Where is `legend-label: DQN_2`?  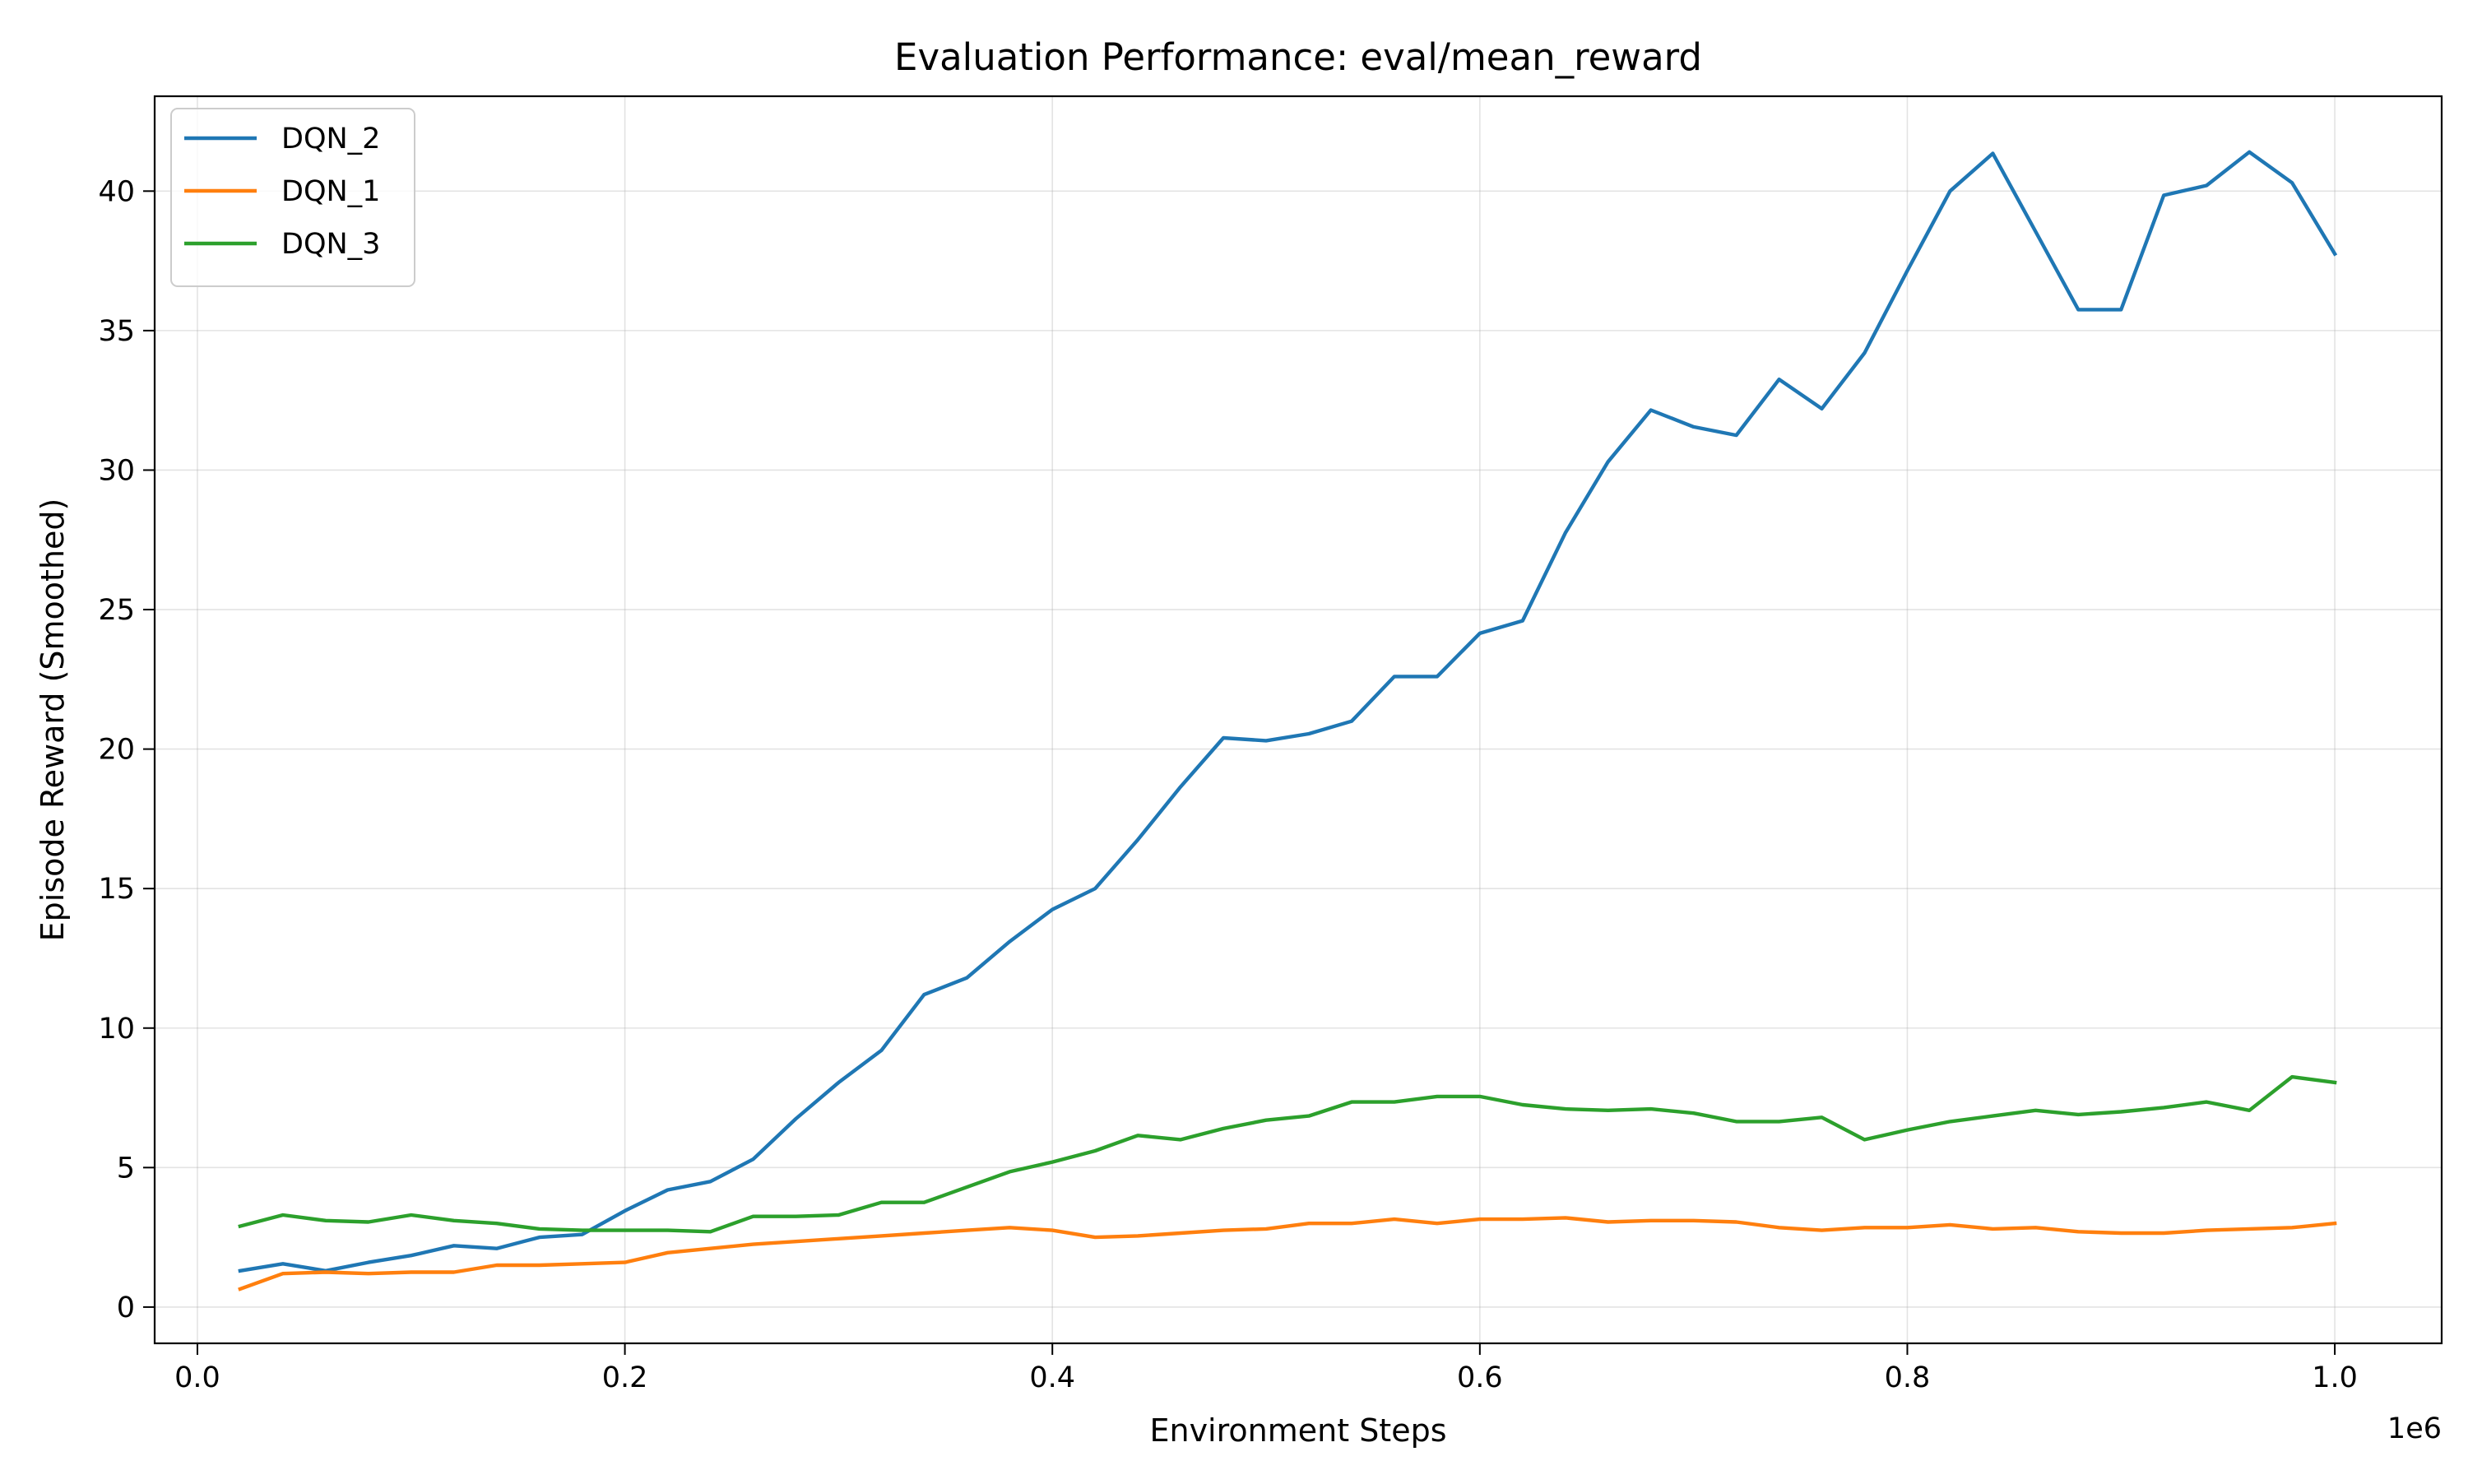
legend-label: DQN_2 is located at coordinates (330, 139).